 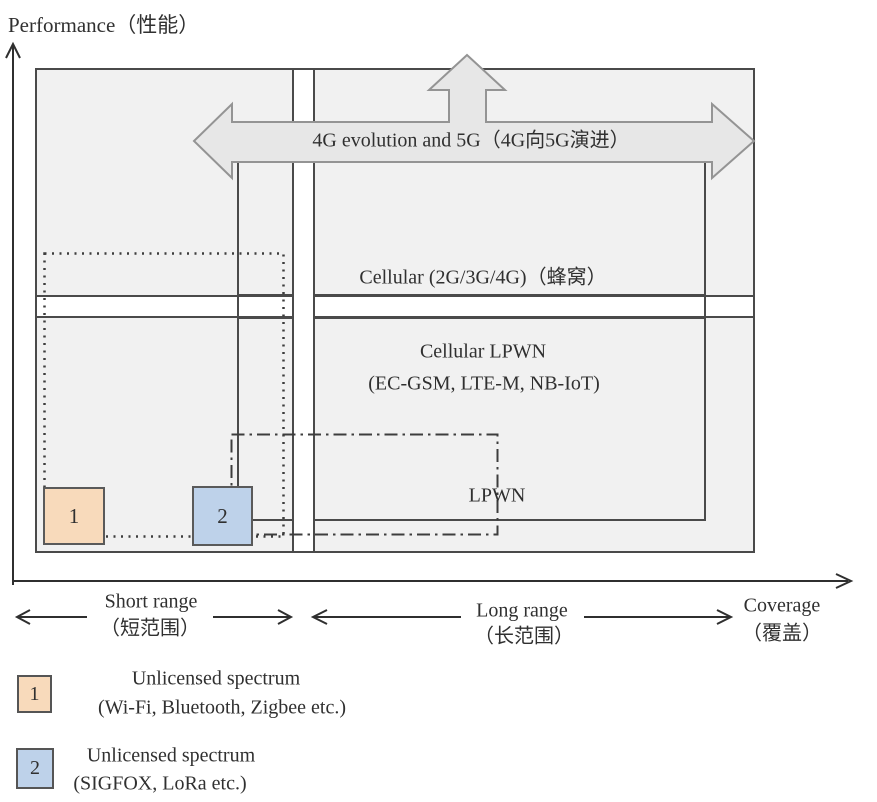 I want to click on legend-marker-box-1: 1, so click(x=34, y=694).